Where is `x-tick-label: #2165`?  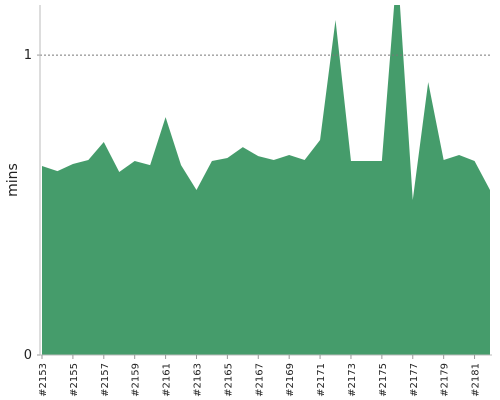
x-tick-label: #2165 is located at coordinates (228, 380).